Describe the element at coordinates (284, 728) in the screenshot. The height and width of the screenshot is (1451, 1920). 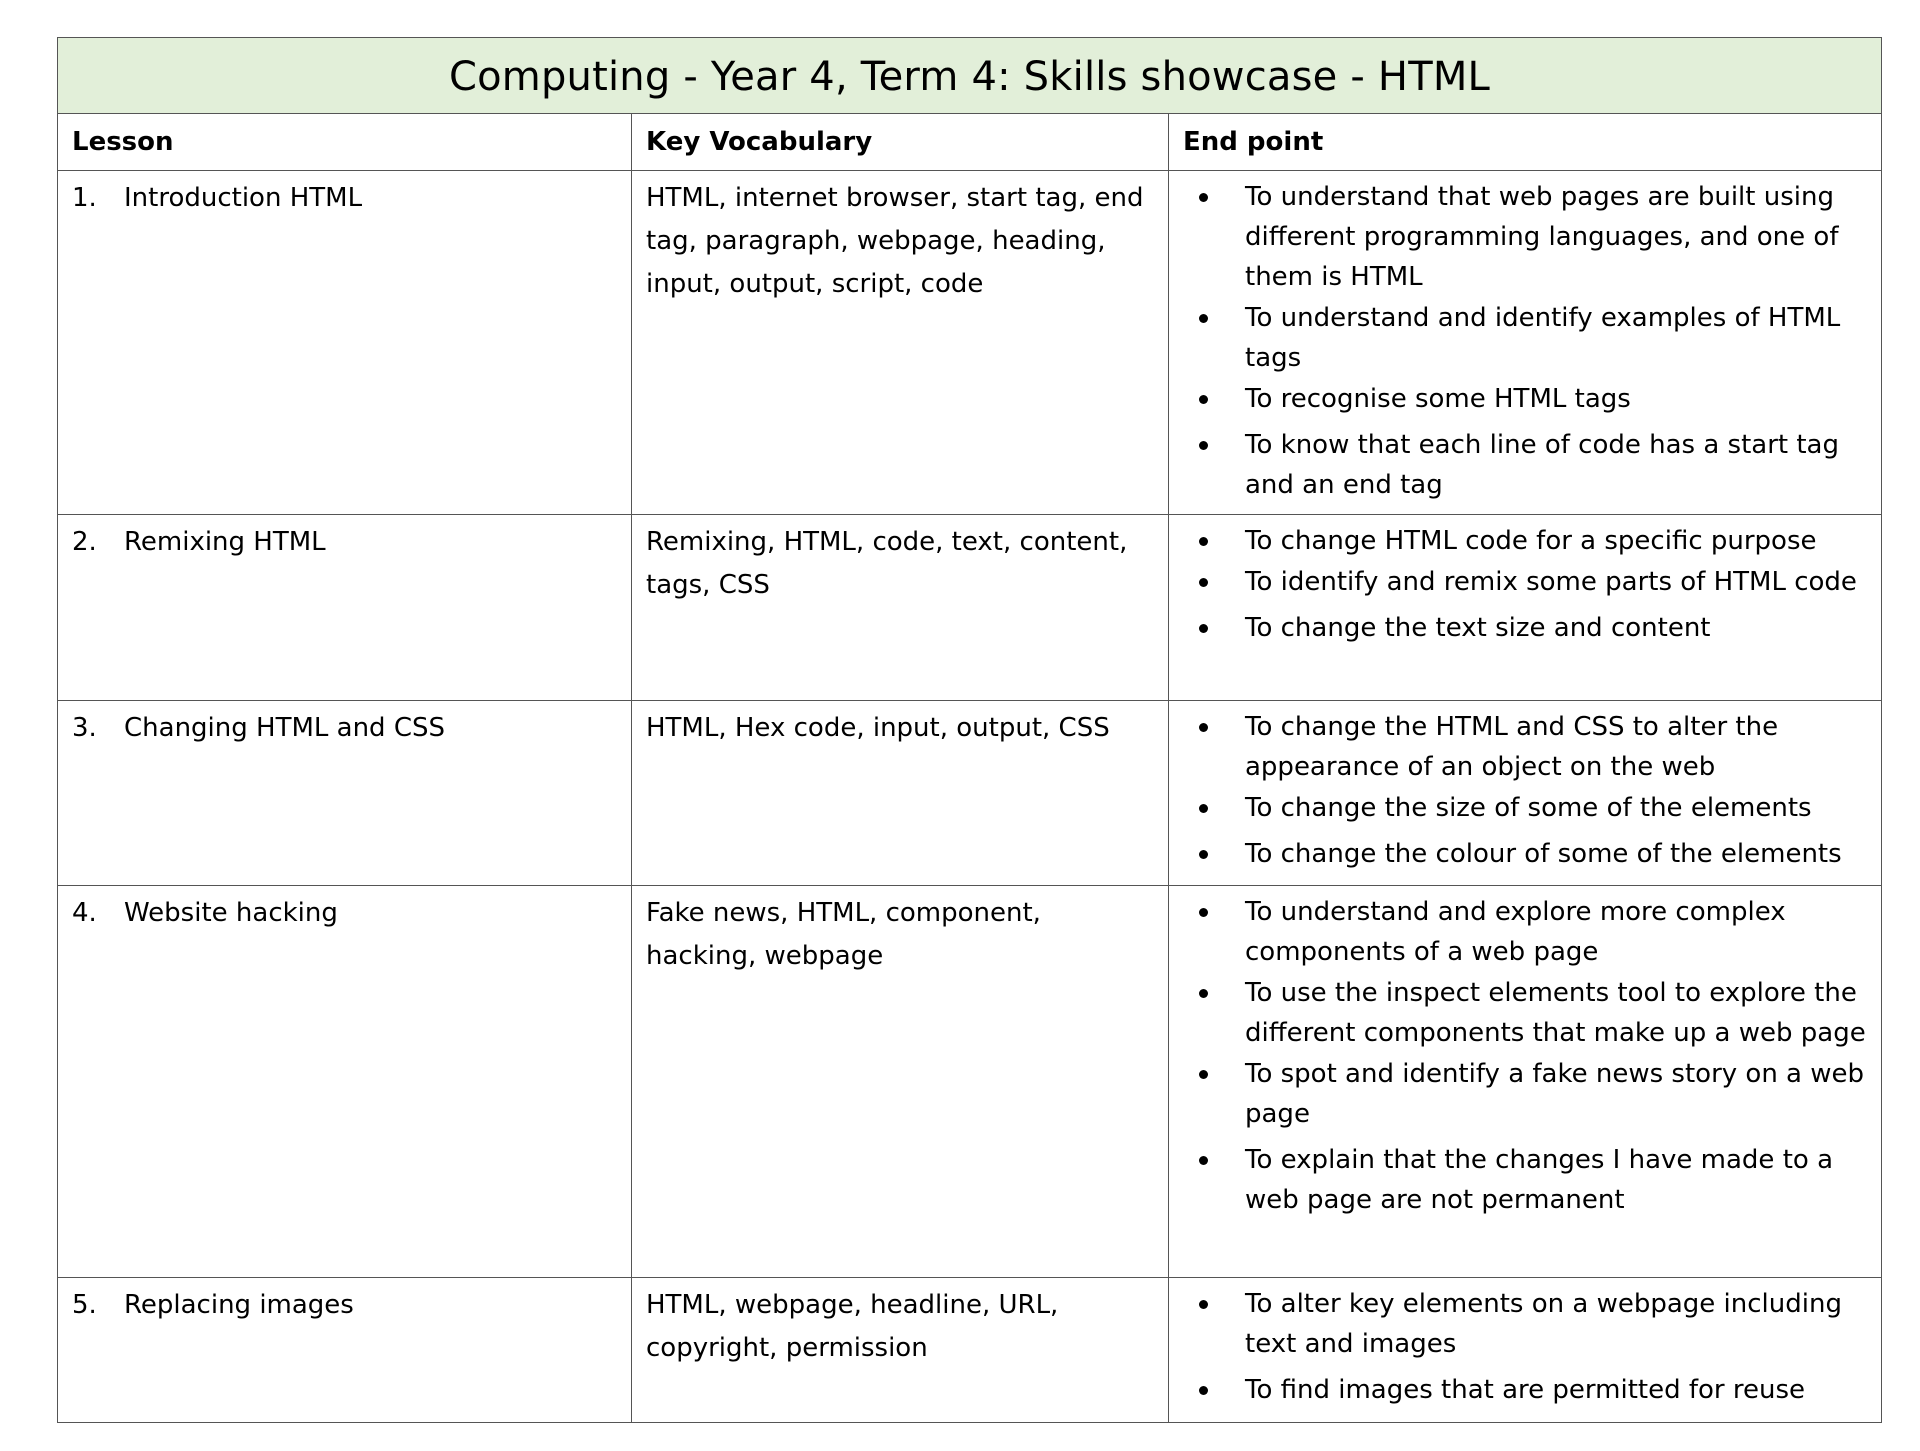
I see `lesson-title: Changing HTML and CSS` at that location.